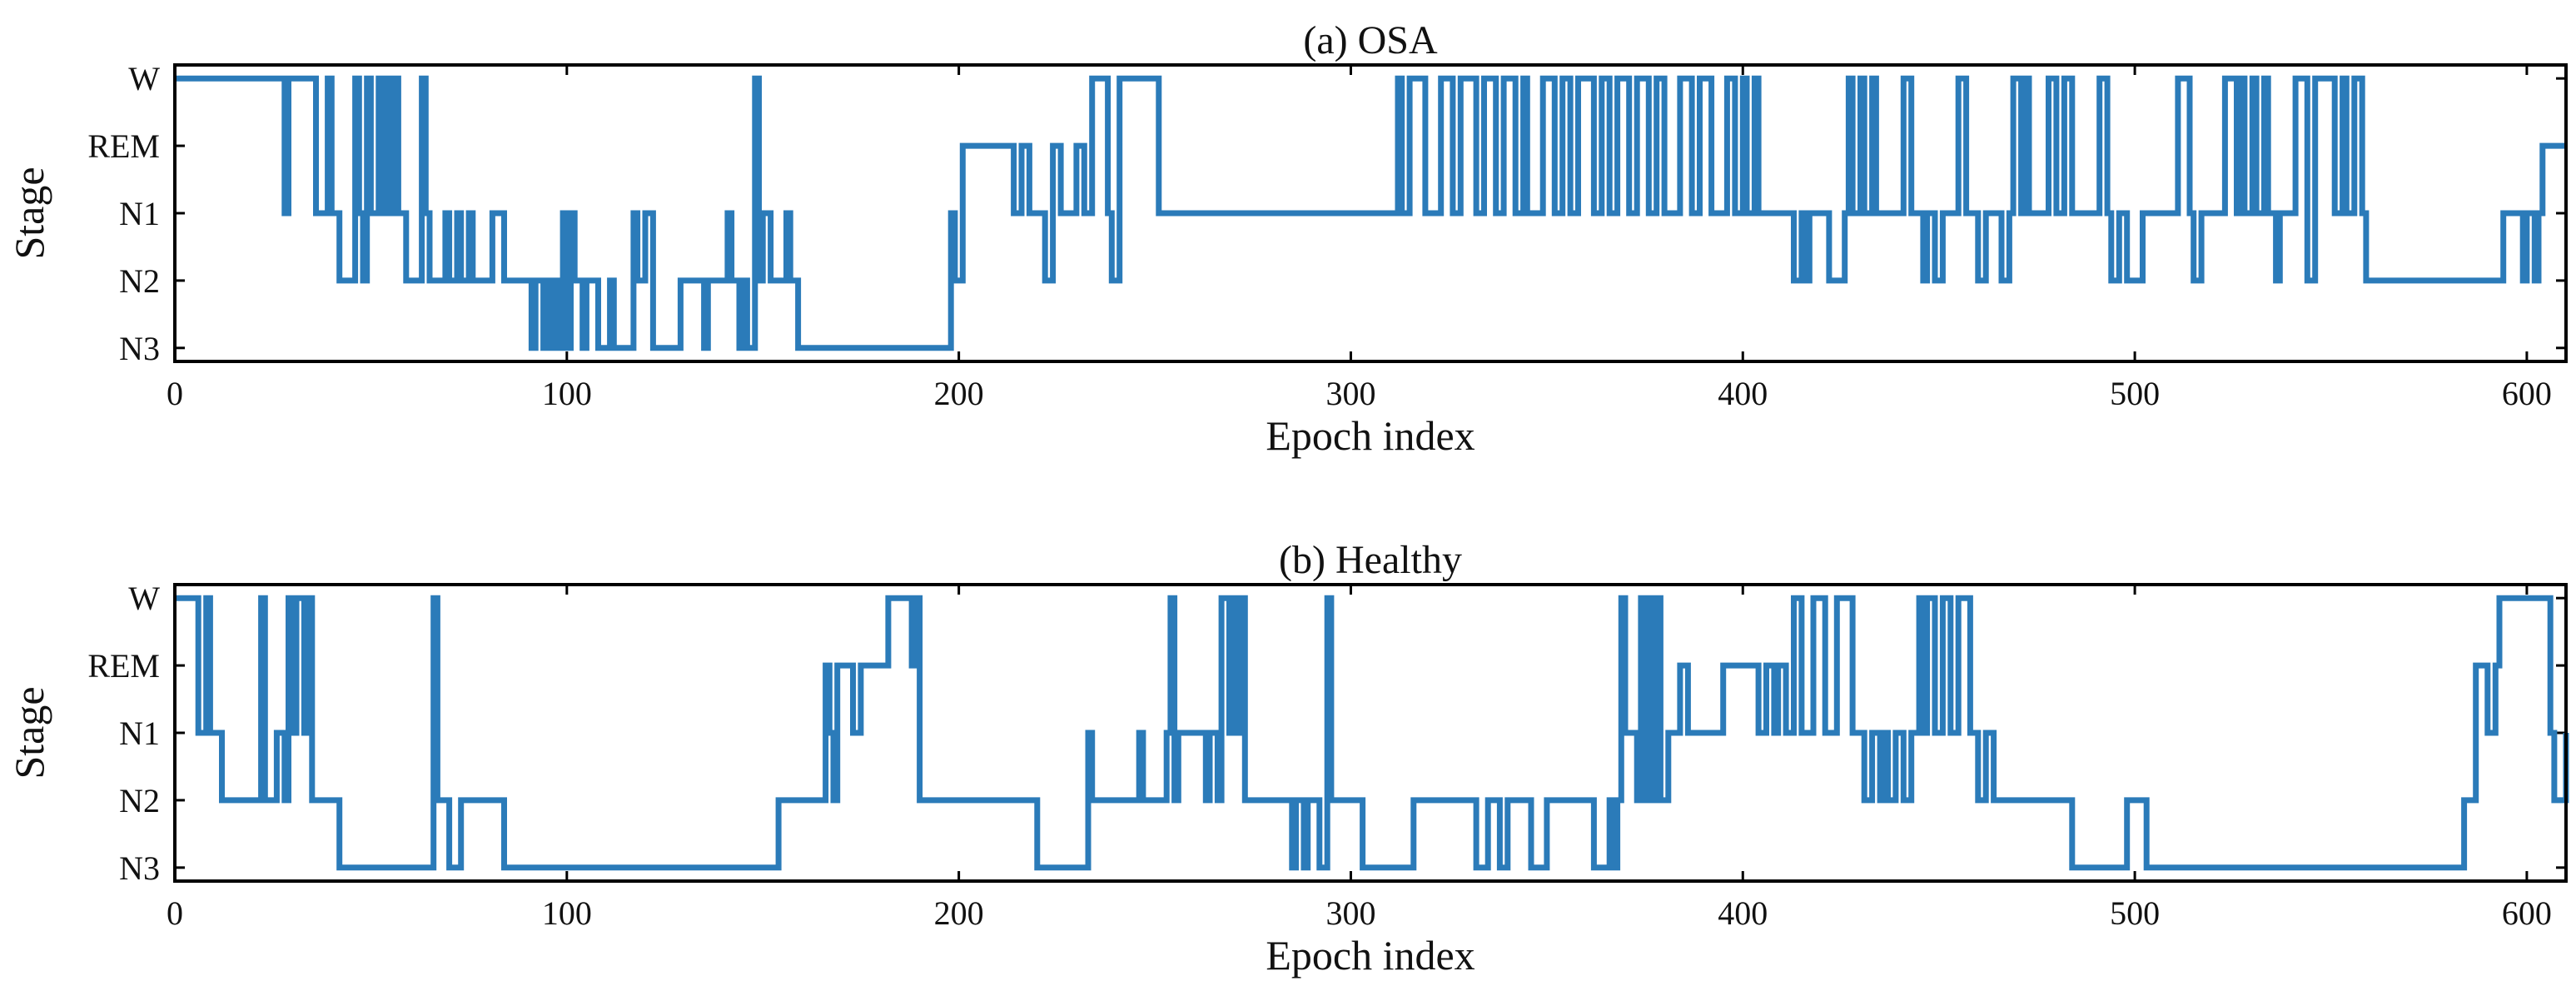  What do you see at coordinates (1370, 955) in the screenshot?
I see `x-axis-label-healthy: Epoch index` at bounding box center [1370, 955].